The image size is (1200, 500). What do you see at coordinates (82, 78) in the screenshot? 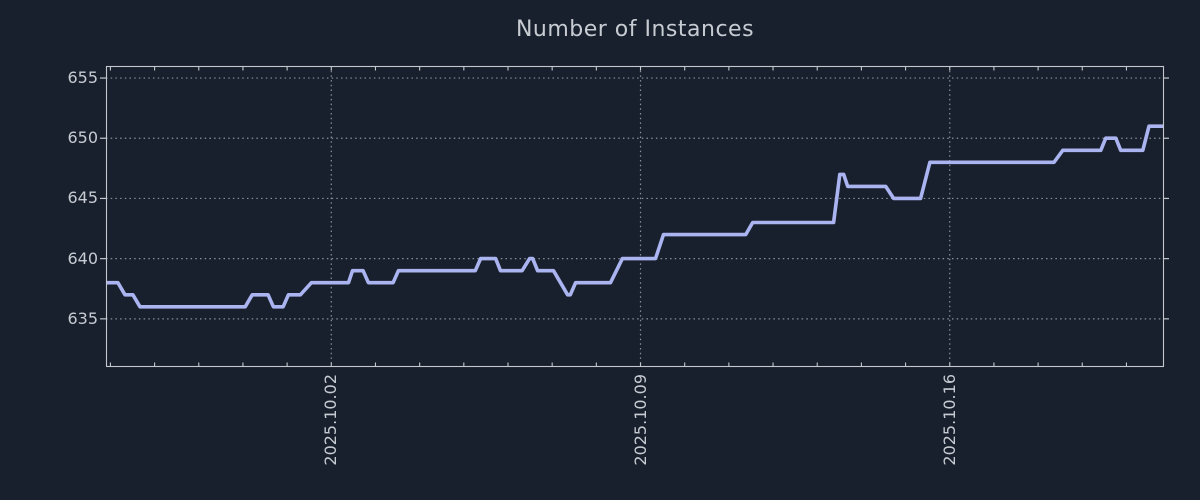
I see `y-tick-label: 655` at bounding box center [82, 78].